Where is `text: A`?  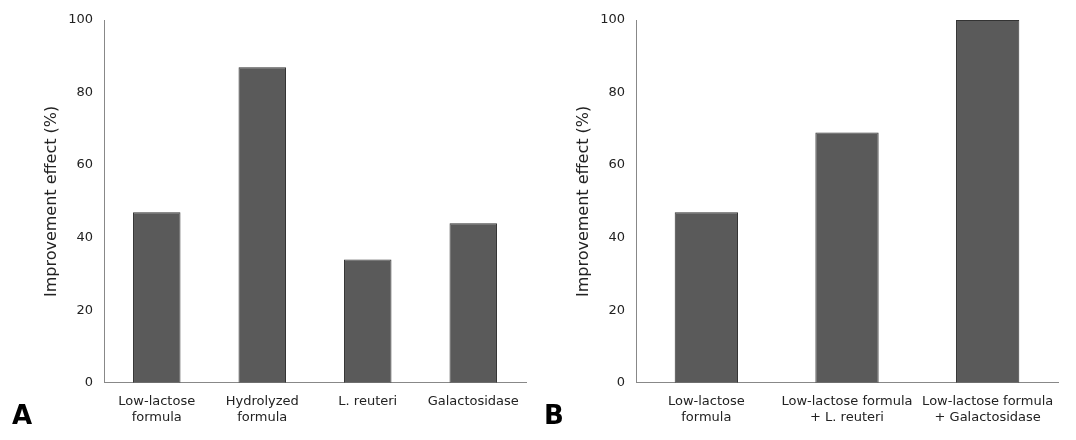
text: A is located at coordinates (22, 414).